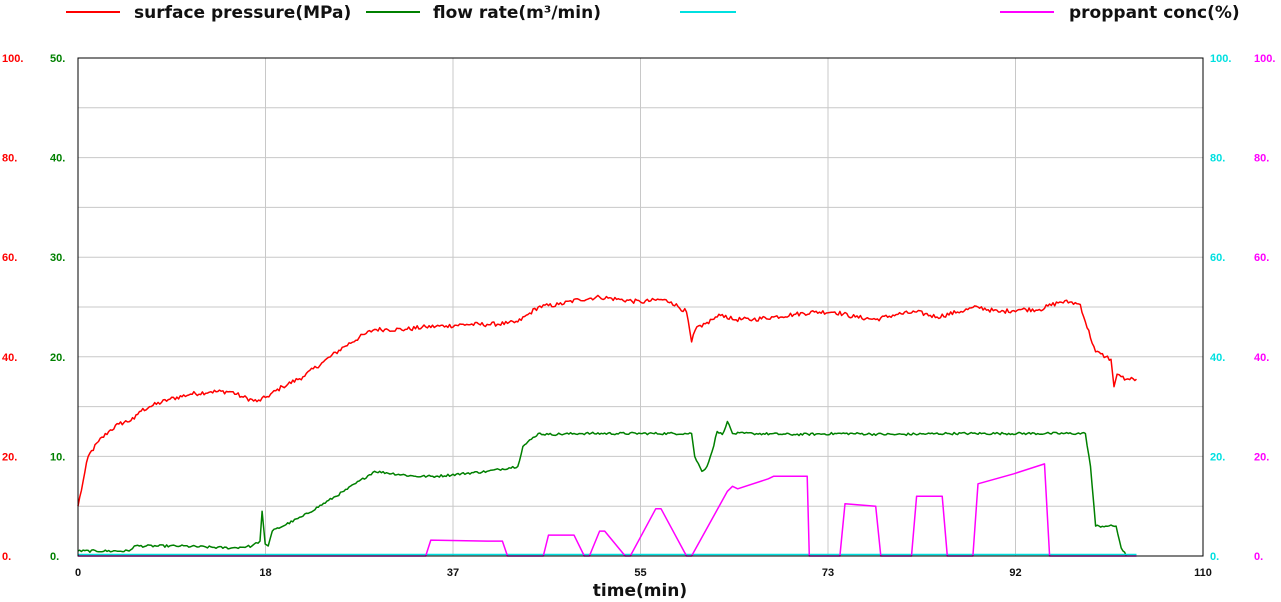 This screenshot has width=1281, height=602. I want to click on y-tick-label-flow: 20., so click(57, 358).